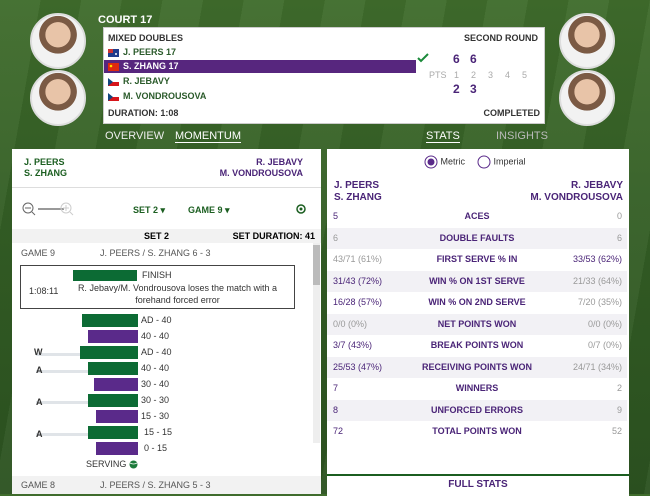 This screenshot has width=650, height=496. I want to click on stat-right: 33/53 (62%), so click(597, 259).